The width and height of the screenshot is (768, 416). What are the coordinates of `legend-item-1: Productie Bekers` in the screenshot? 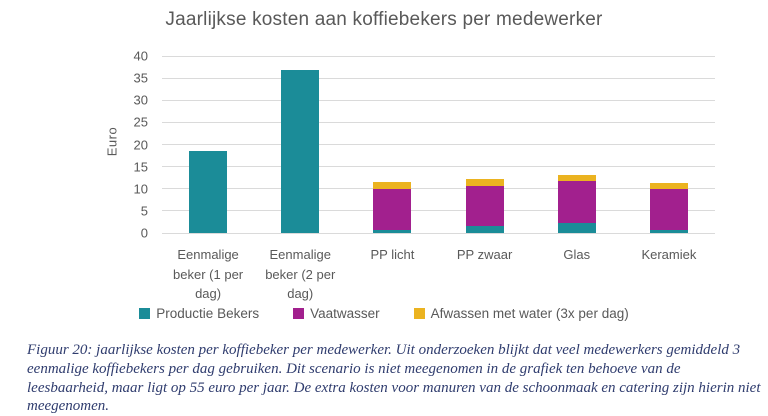 It's located at (199, 313).